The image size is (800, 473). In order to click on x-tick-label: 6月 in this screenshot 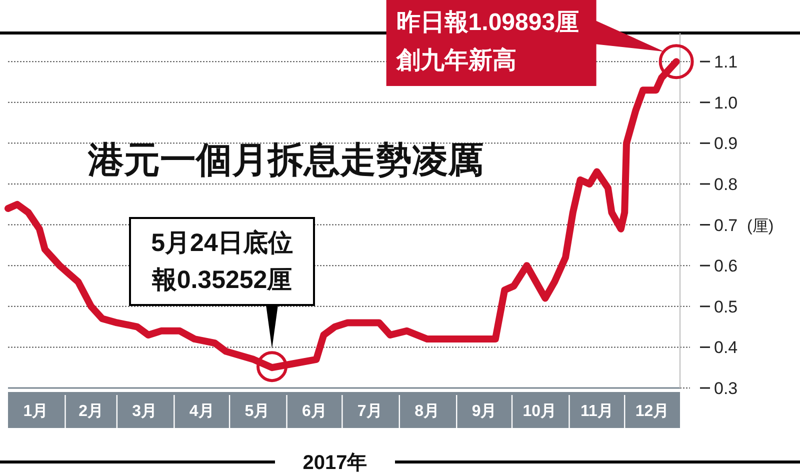, I will do `click(314, 411)`.